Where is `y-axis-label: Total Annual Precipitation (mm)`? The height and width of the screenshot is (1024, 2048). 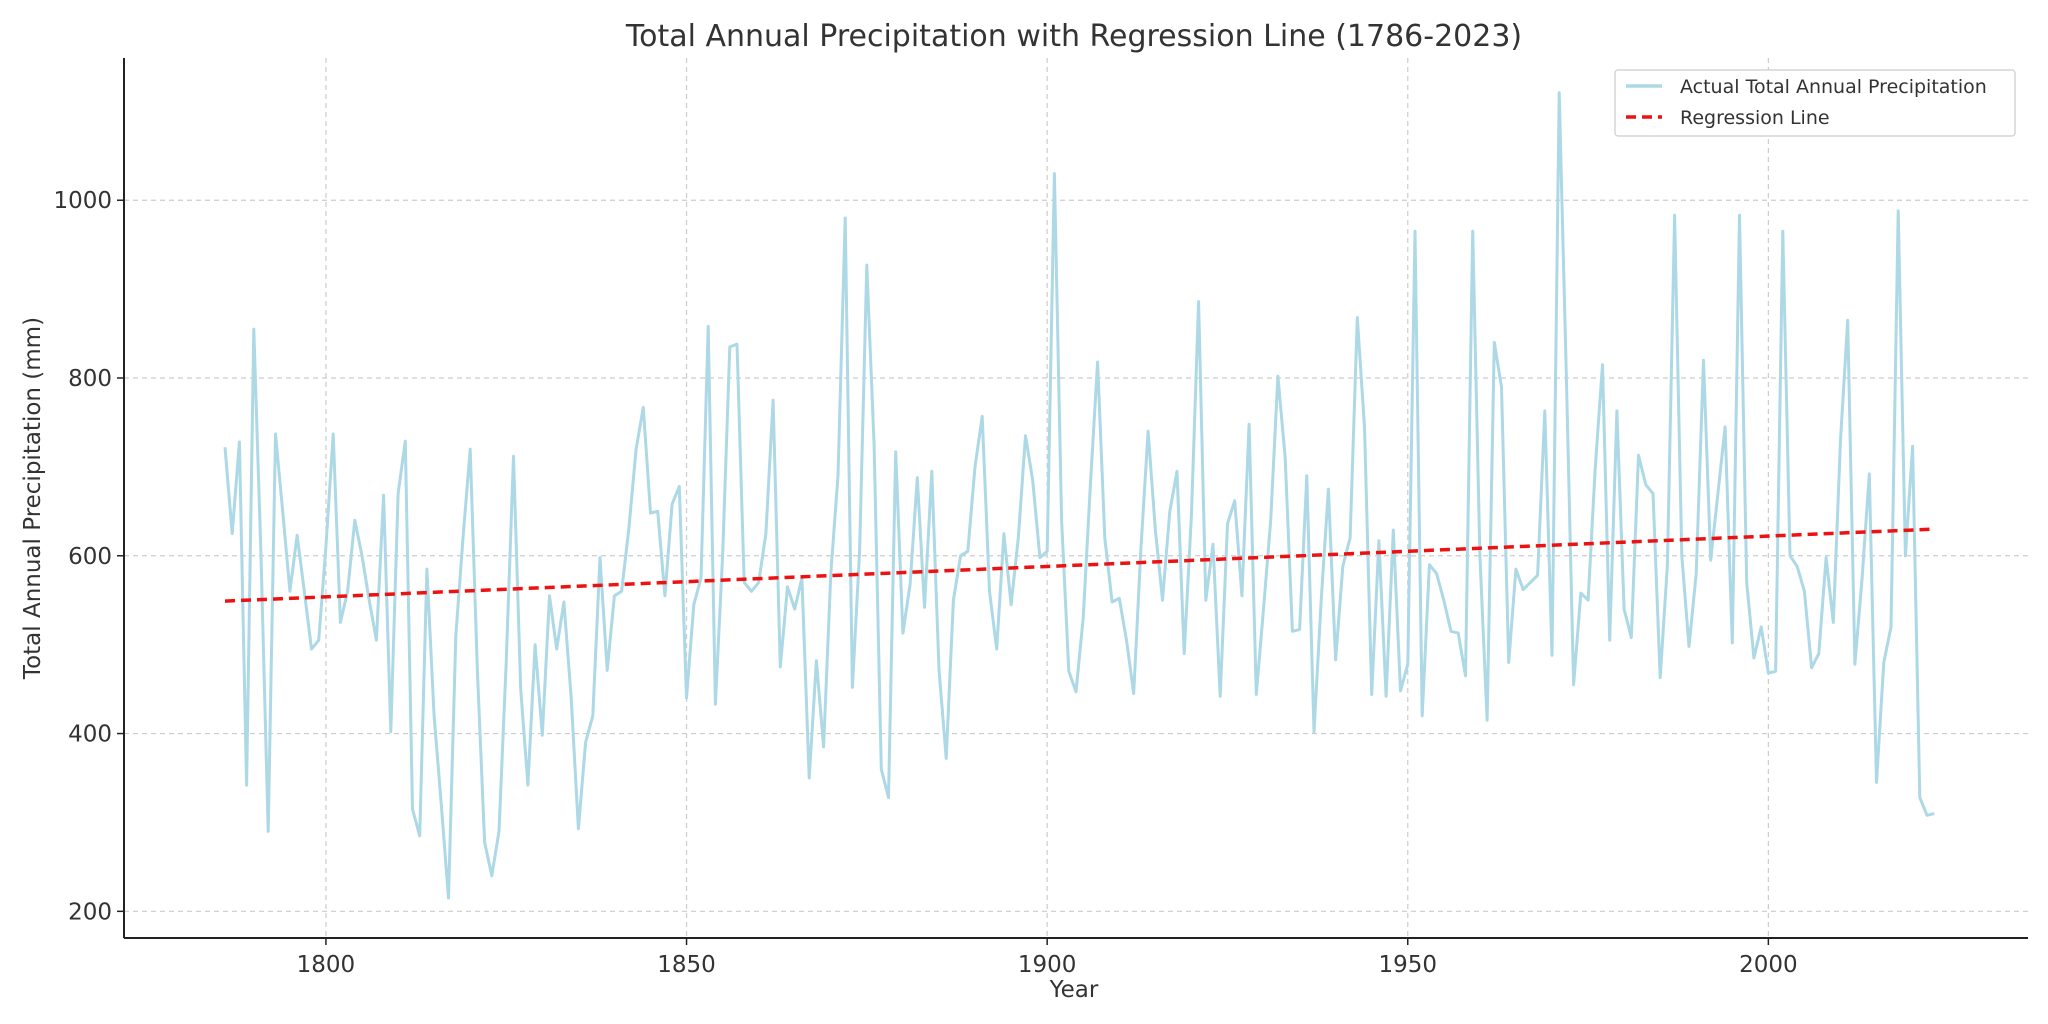 y-axis-label: Total Annual Precipitation (mm) is located at coordinates (33, 498).